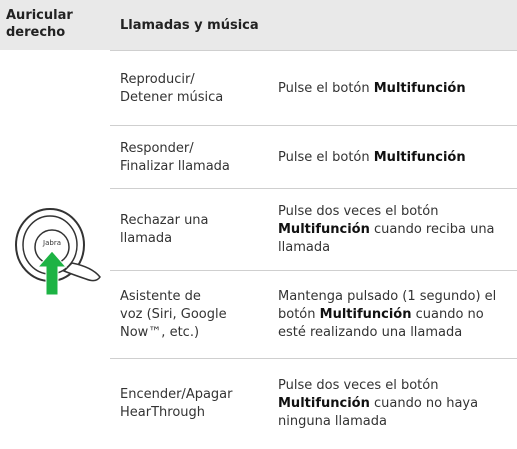 Image resolution: width=517 pixels, height=449 pixels. What do you see at coordinates (176, 394) in the screenshot?
I see `action-line: Encender/Apagar` at bounding box center [176, 394].